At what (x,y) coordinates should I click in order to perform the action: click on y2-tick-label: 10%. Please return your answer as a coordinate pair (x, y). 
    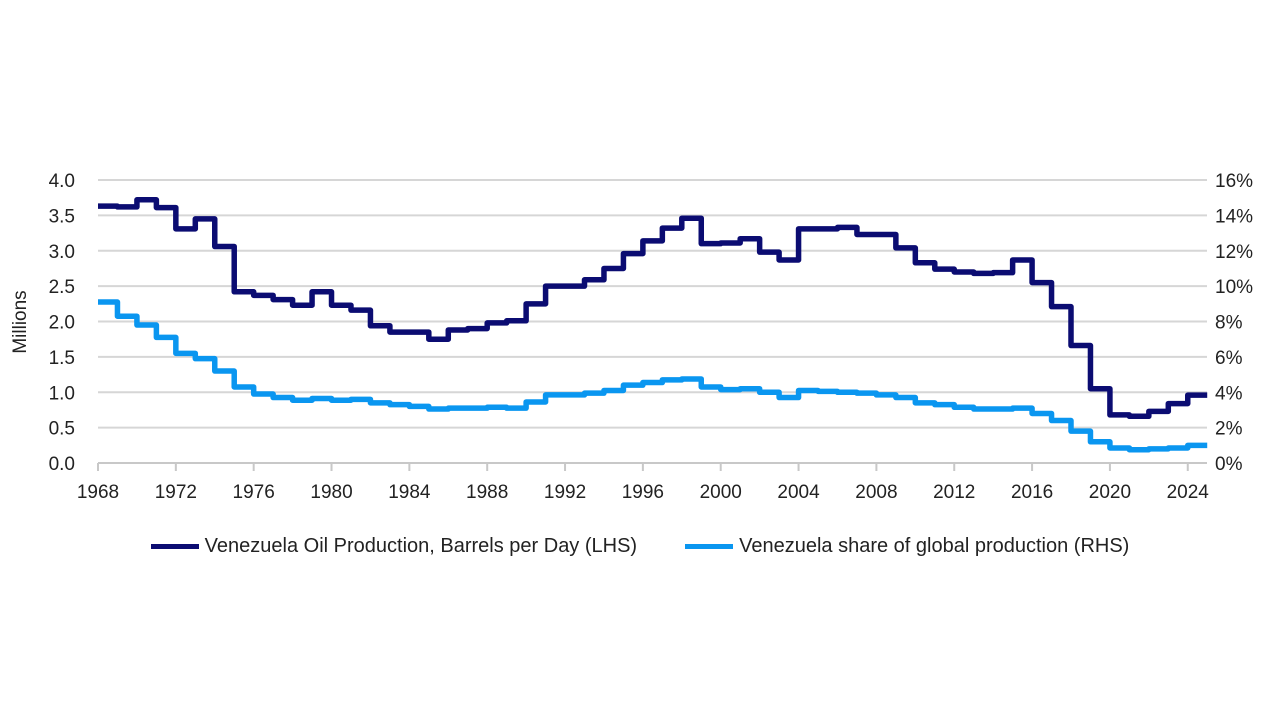
    Looking at the image, I should click on (1234, 287).